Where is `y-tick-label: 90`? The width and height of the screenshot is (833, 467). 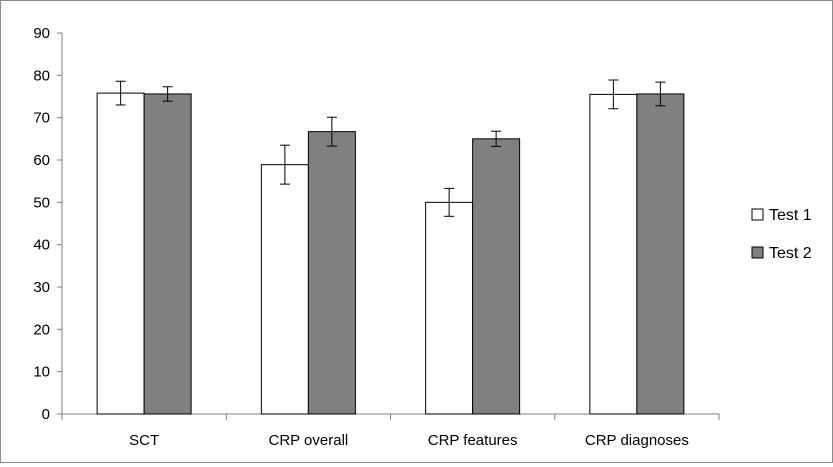 y-tick-label: 90 is located at coordinates (41, 33).